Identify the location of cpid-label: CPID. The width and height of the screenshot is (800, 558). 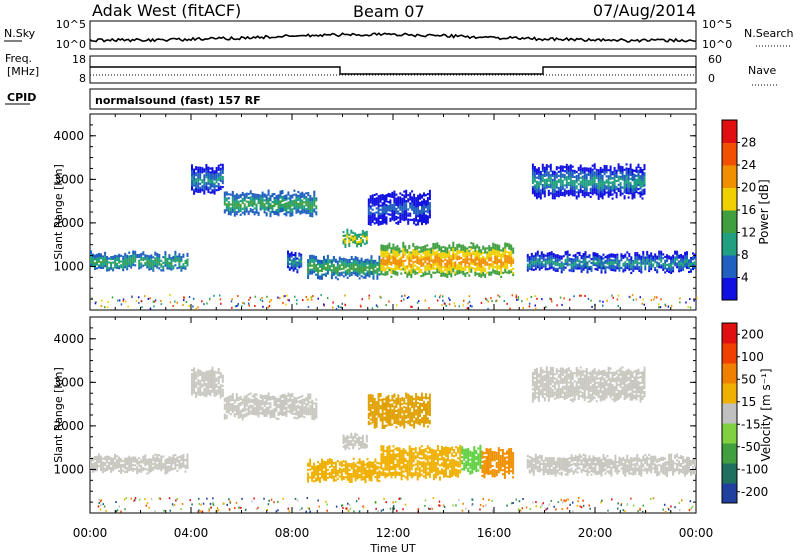
(21, 97).